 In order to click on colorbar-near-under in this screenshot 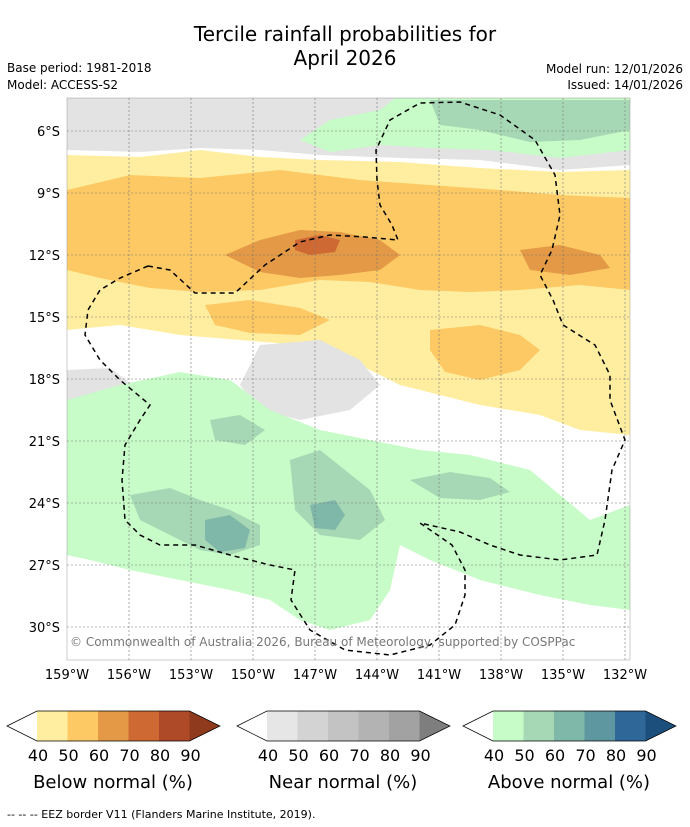, I will do `click(252, 726)`.